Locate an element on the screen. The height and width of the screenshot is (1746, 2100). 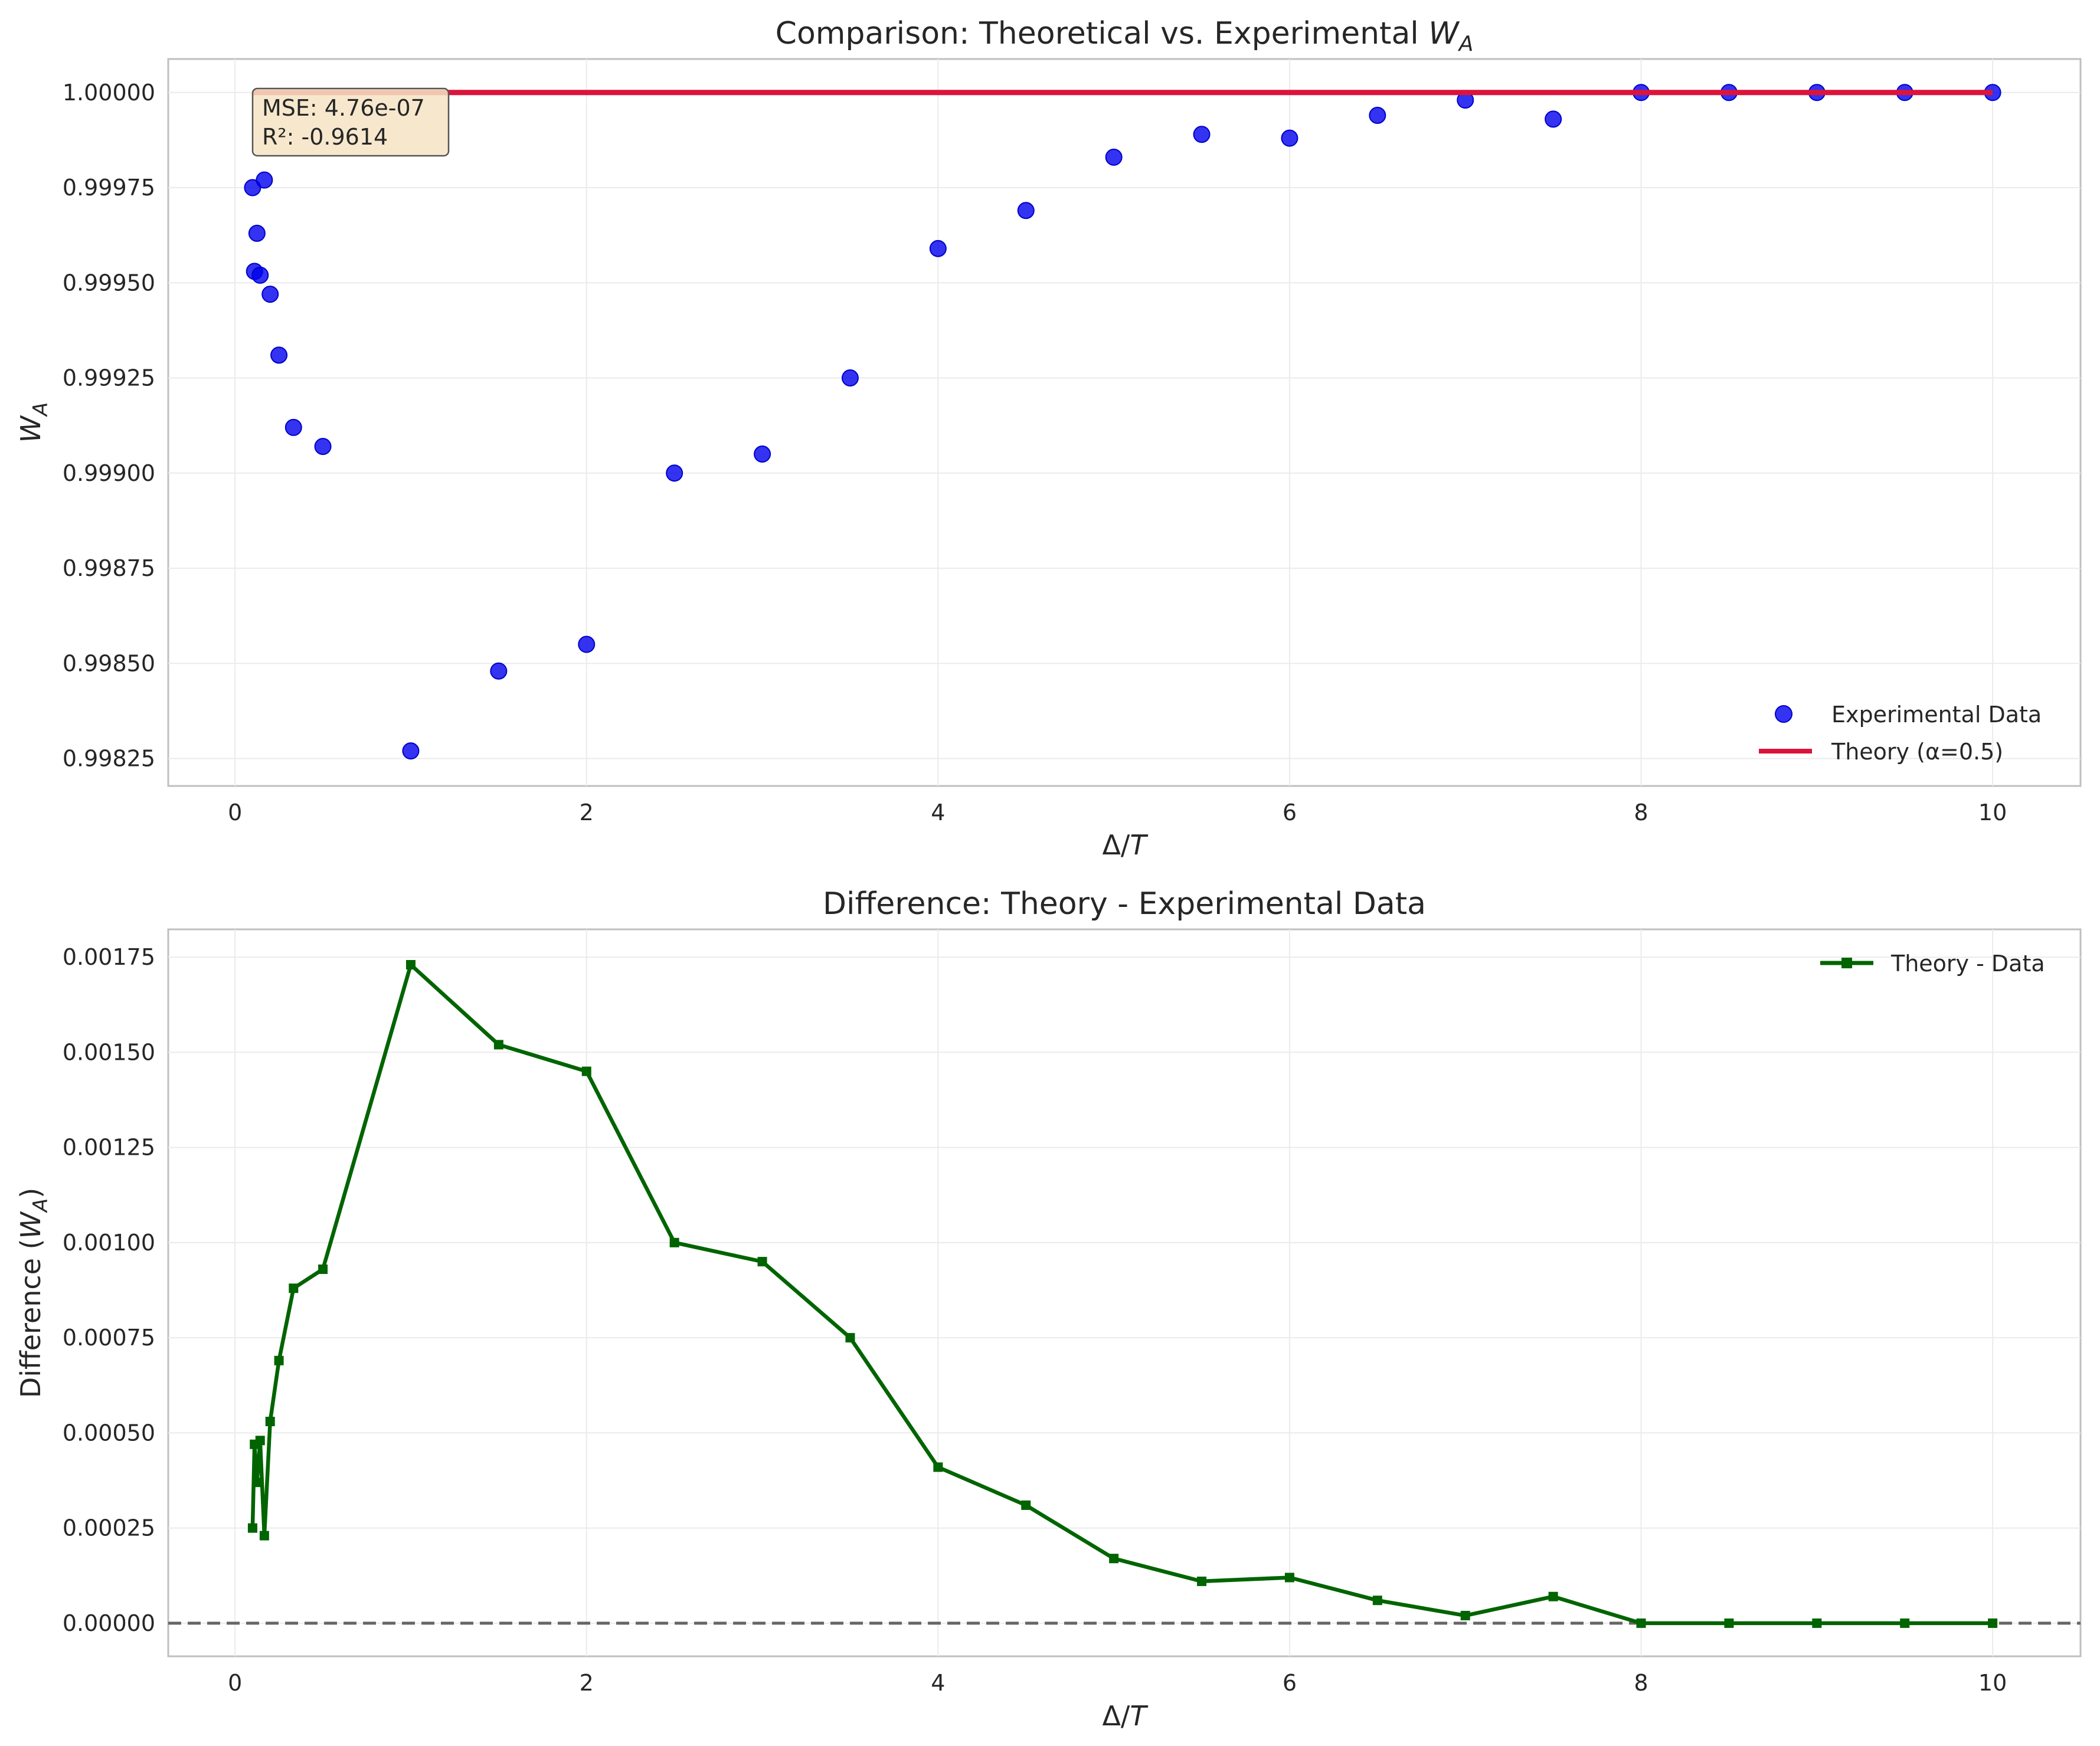
legend-experimental-marker is located at coordinates (1783, 714).